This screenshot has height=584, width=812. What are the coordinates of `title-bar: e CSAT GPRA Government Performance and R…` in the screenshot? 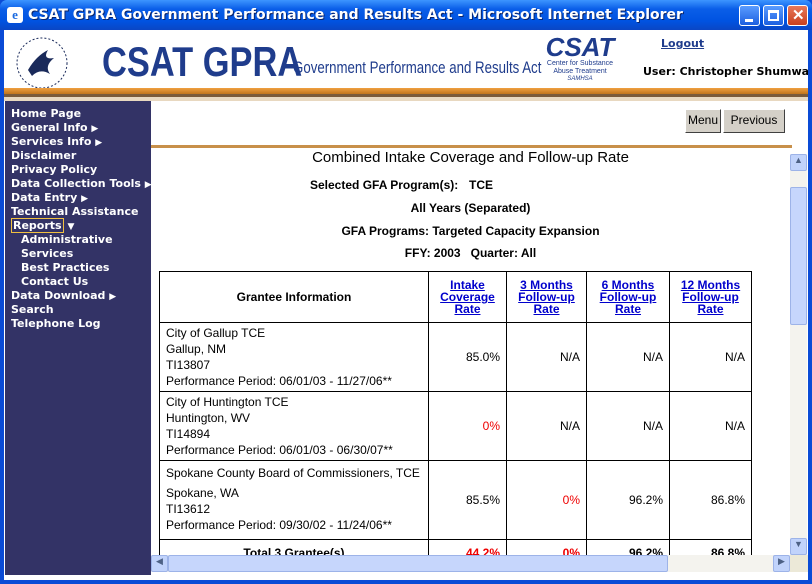 It's located at (406, 15).